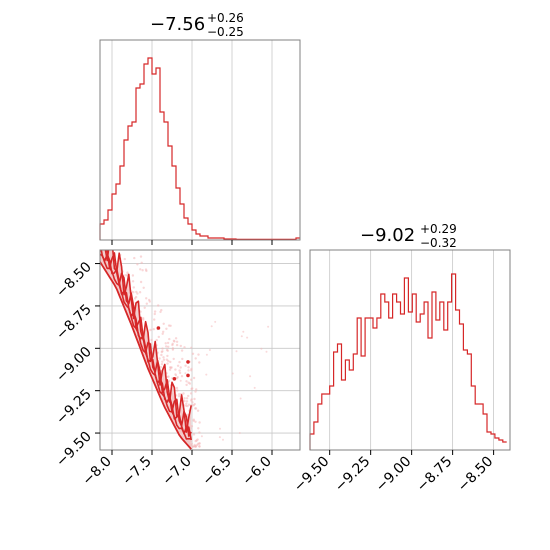 The image size is (550, 550). What do you see at coordinates (177, 24) in the screenshot?
I see `param1-median-value: −7.56` at bounding box center [177, 24].